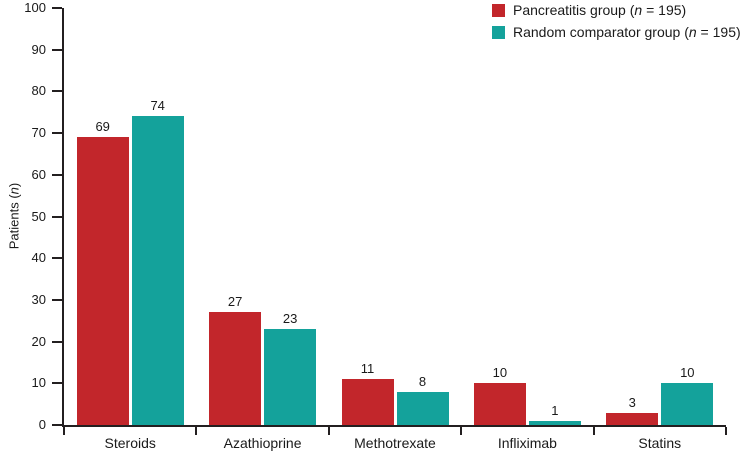 The image size is (747, 453). I want to click on category-label: Methotrexate, so click(395, 443).